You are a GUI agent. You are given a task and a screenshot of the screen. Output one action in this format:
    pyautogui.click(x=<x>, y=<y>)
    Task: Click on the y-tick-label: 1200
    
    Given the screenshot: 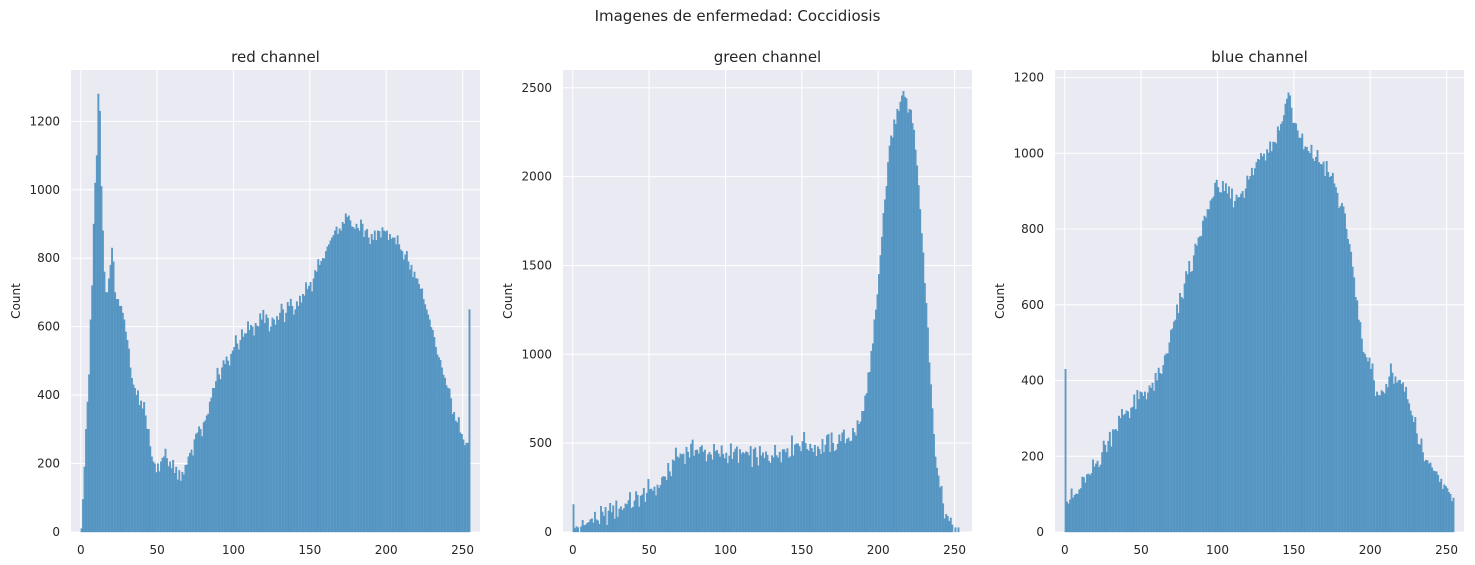 What is the action you would take?
    pyautogui.click(x=44, y=121)
    